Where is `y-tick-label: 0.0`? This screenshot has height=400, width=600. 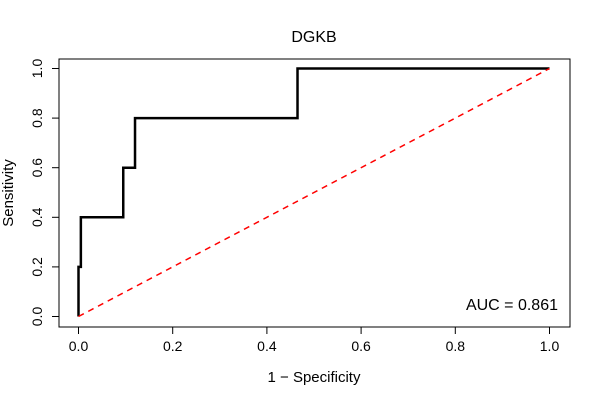 y-tick-label: 0.0 is located at coordinates (37, 317).